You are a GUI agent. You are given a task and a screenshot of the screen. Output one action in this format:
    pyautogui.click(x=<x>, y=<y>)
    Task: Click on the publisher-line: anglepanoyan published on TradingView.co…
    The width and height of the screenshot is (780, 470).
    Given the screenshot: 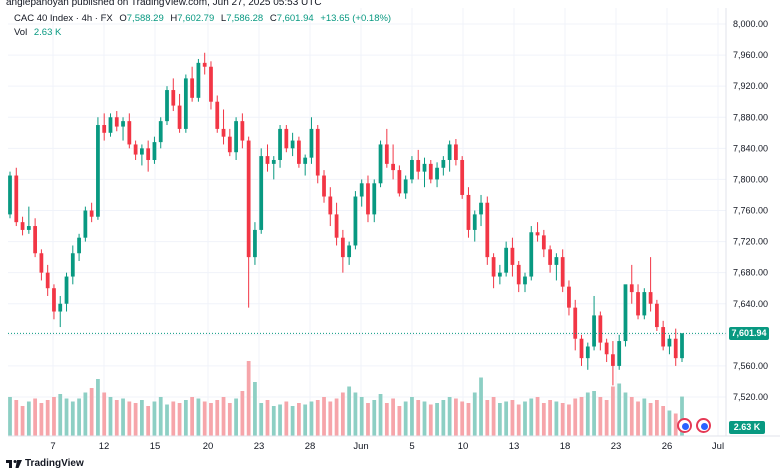 What is the action you would take?
    pyautogui.click(x=164, y=4)
    